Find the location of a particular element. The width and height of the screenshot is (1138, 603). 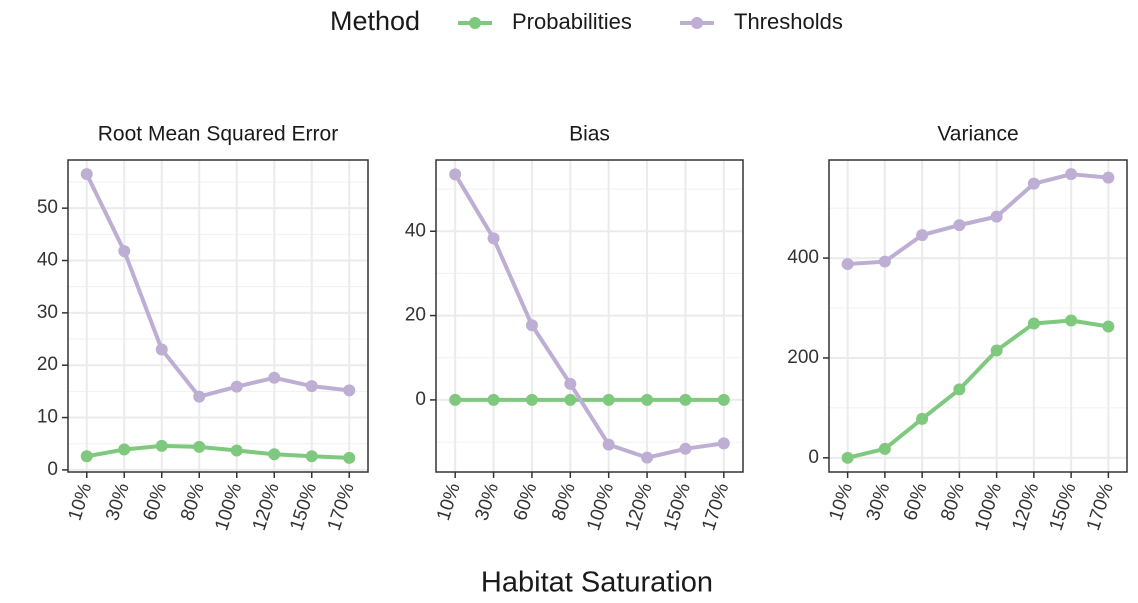

legend-label: Thresholds is located at coordinates (788, 21).